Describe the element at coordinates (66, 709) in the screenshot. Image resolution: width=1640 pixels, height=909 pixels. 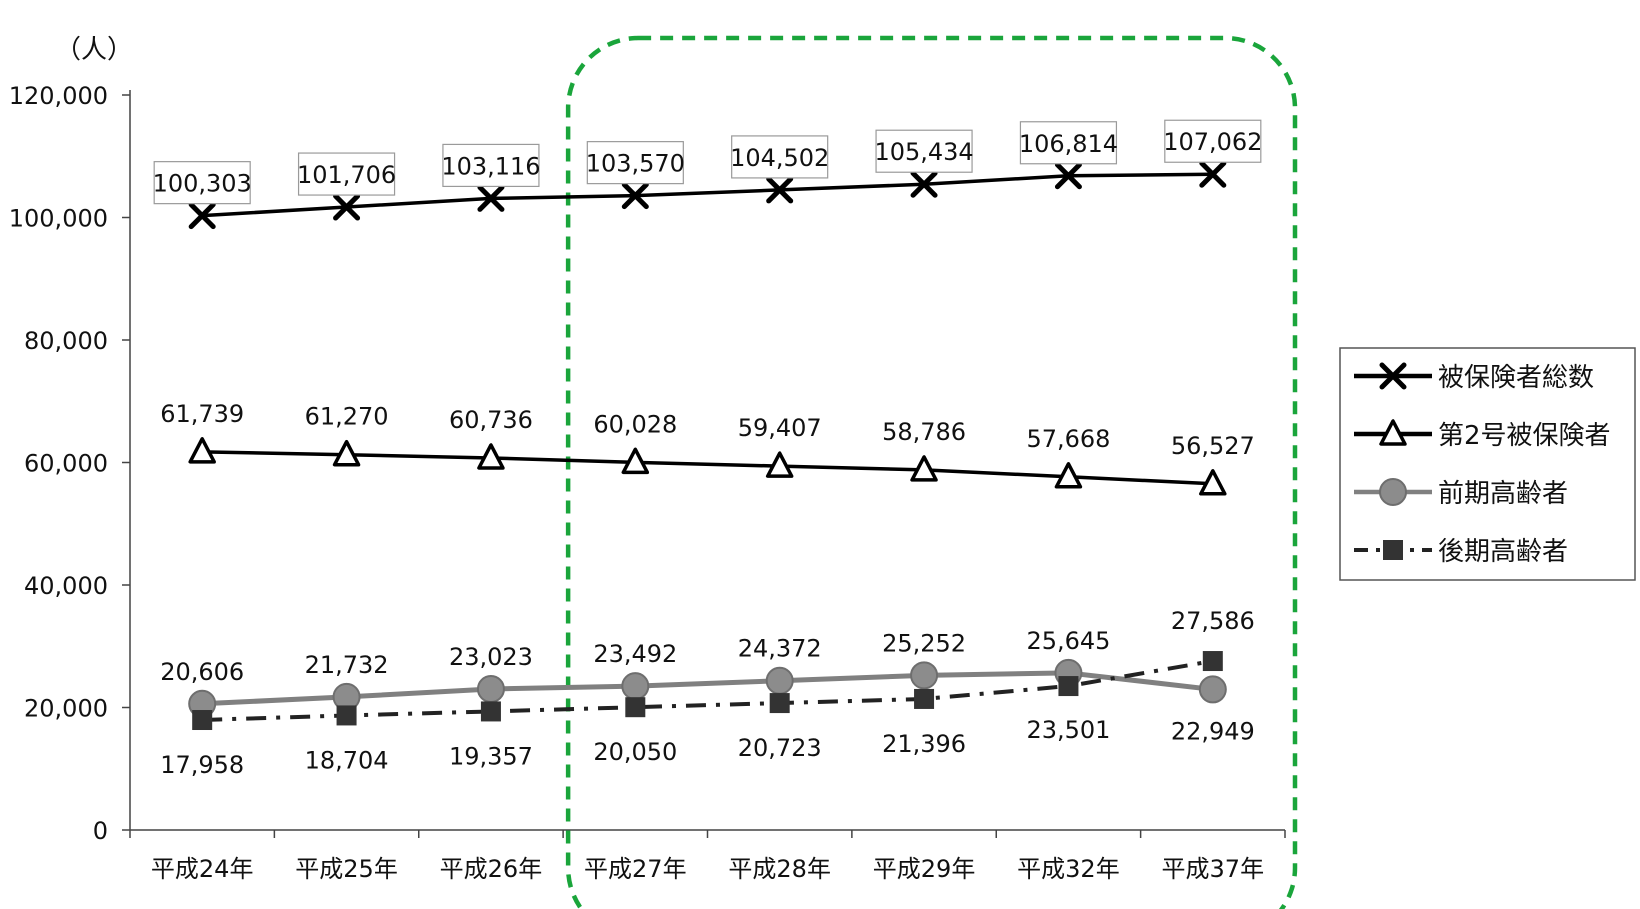
I see `y-tick-label: 20,000` at that location.